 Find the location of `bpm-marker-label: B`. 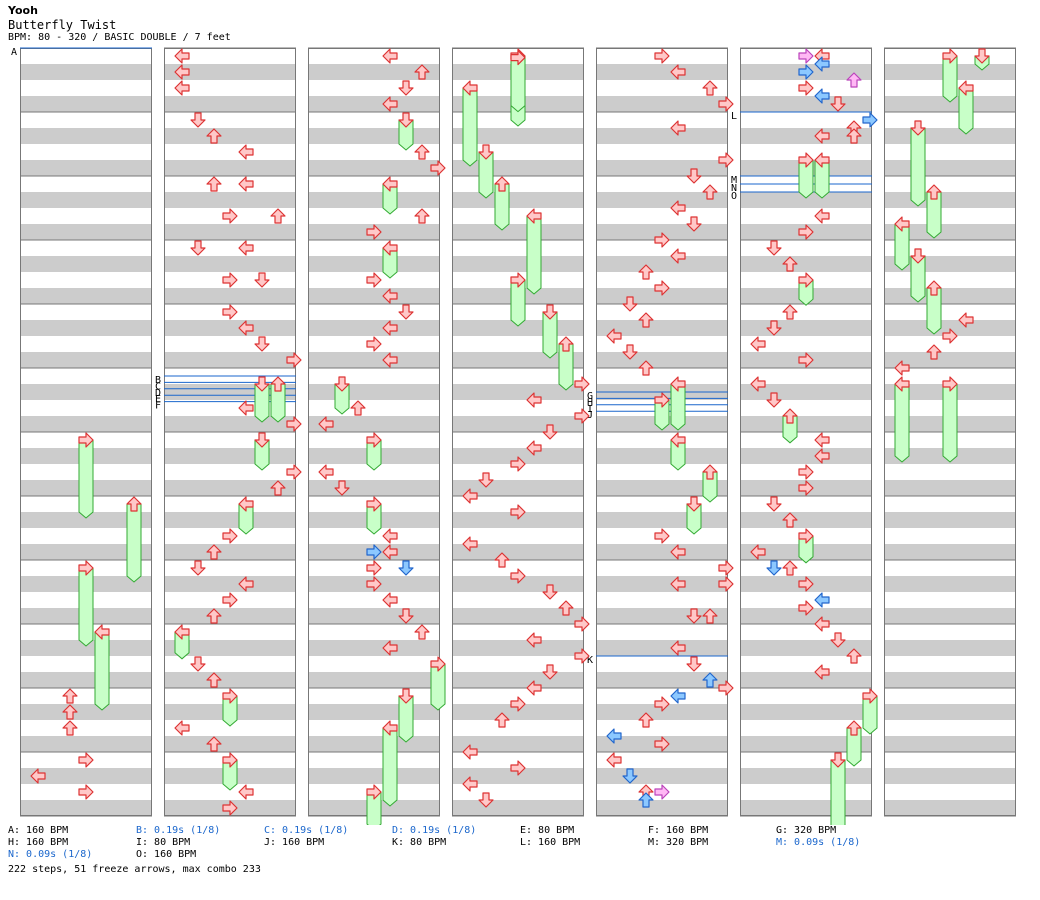

bpm-marker-label: B is located at coordinates (158, 380).